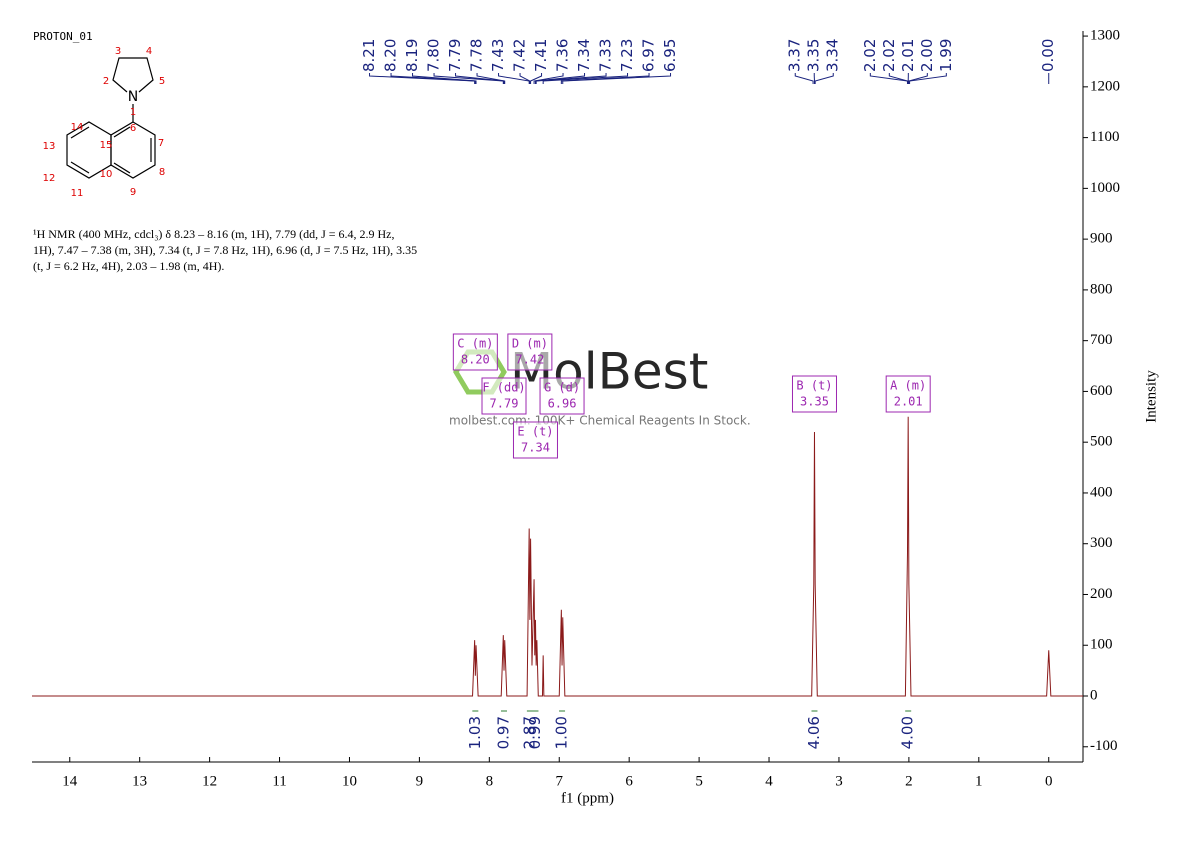 This screenshot has height=841, width=1190. What do you see at coordinates (535, 448) in the screenshot?
I see `multiplet-shift: 7.34` at bounding box center [535, 448].